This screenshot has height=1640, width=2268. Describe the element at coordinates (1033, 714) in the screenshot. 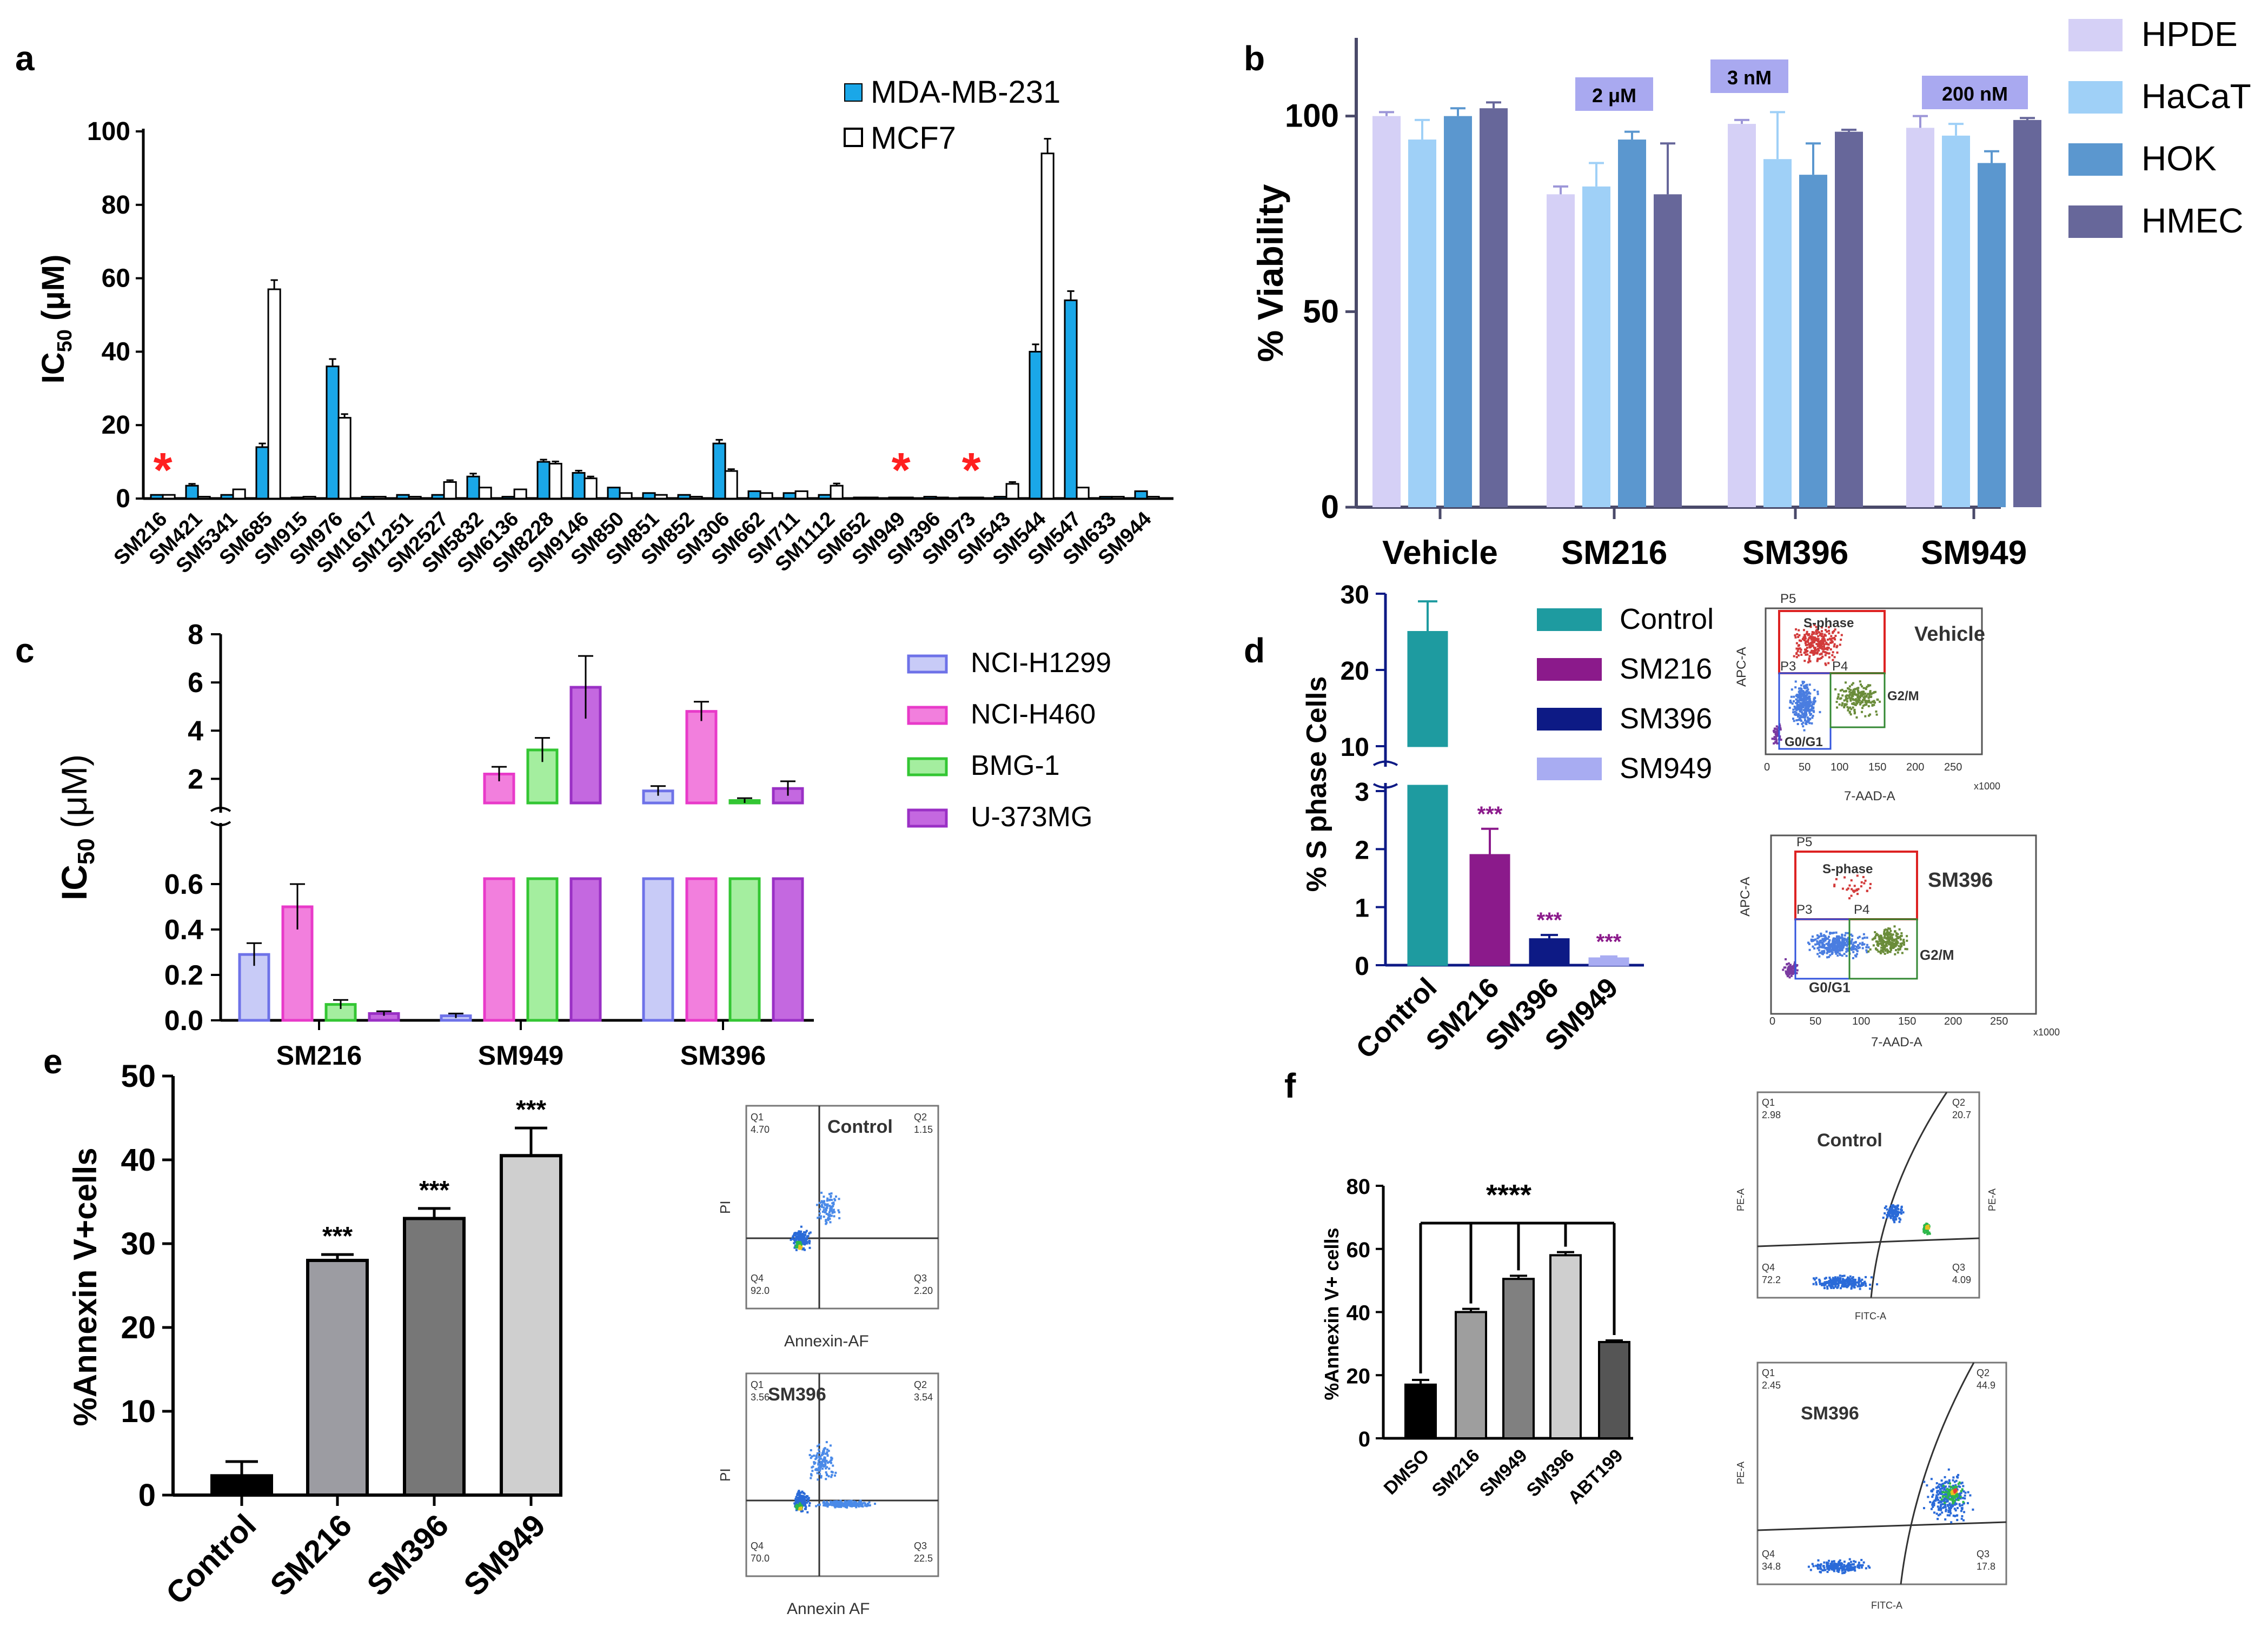

I see `legend-label: NCI-H460` at that location.